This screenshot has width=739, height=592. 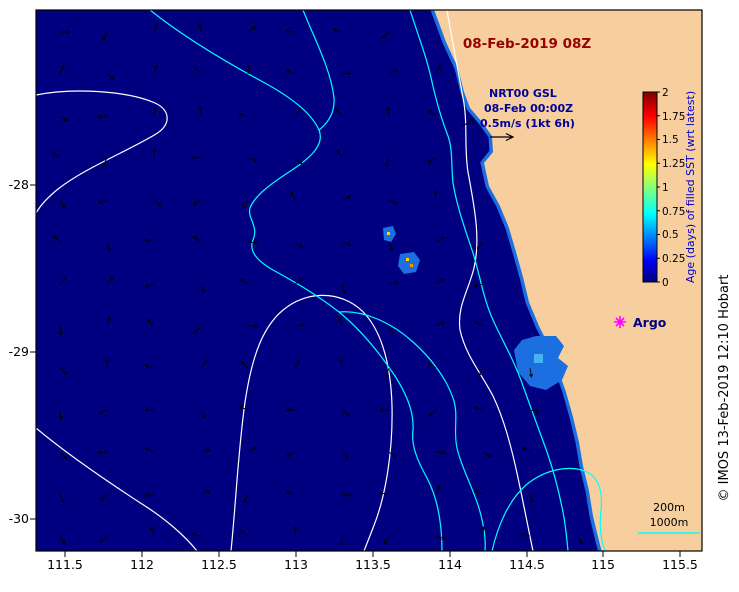 What do you see at coordinates (65, 564) in the screenshot?
I see `x-tick-label: 111.5` at bounding box center [65, 564].